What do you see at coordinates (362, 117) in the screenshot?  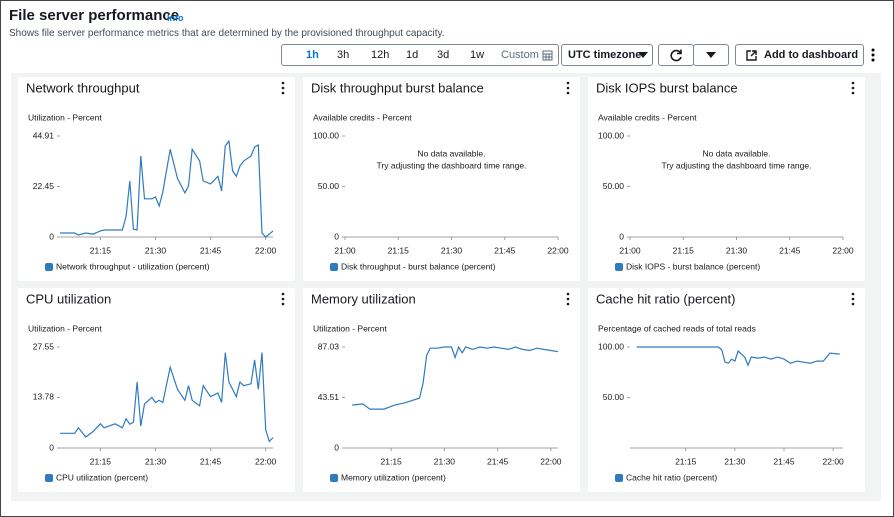 I see `axis-label: Available credits - Percent` at bounding box center [362, 117].